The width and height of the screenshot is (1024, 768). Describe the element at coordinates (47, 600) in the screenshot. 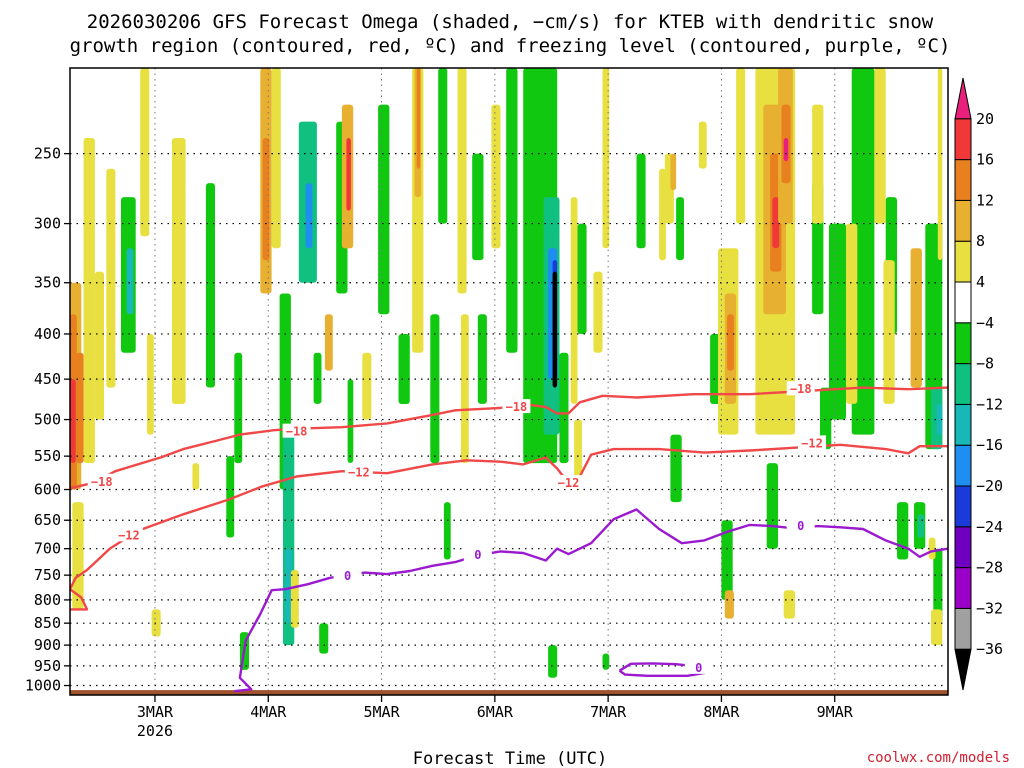

I see `y-tick-label: 800` at that location.